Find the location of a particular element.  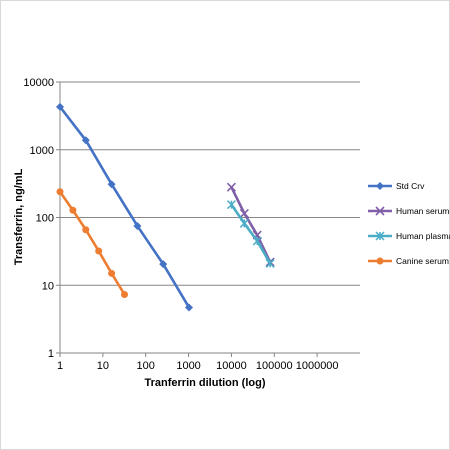

y-tick-label: 1 is located at coordinates (51, 354).